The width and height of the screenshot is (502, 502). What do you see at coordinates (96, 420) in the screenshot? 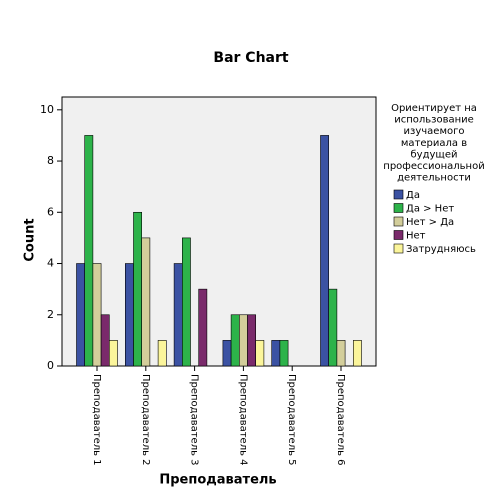
I see `x-tick-label: Преподаватель 1` at bounding box center [96, 420].